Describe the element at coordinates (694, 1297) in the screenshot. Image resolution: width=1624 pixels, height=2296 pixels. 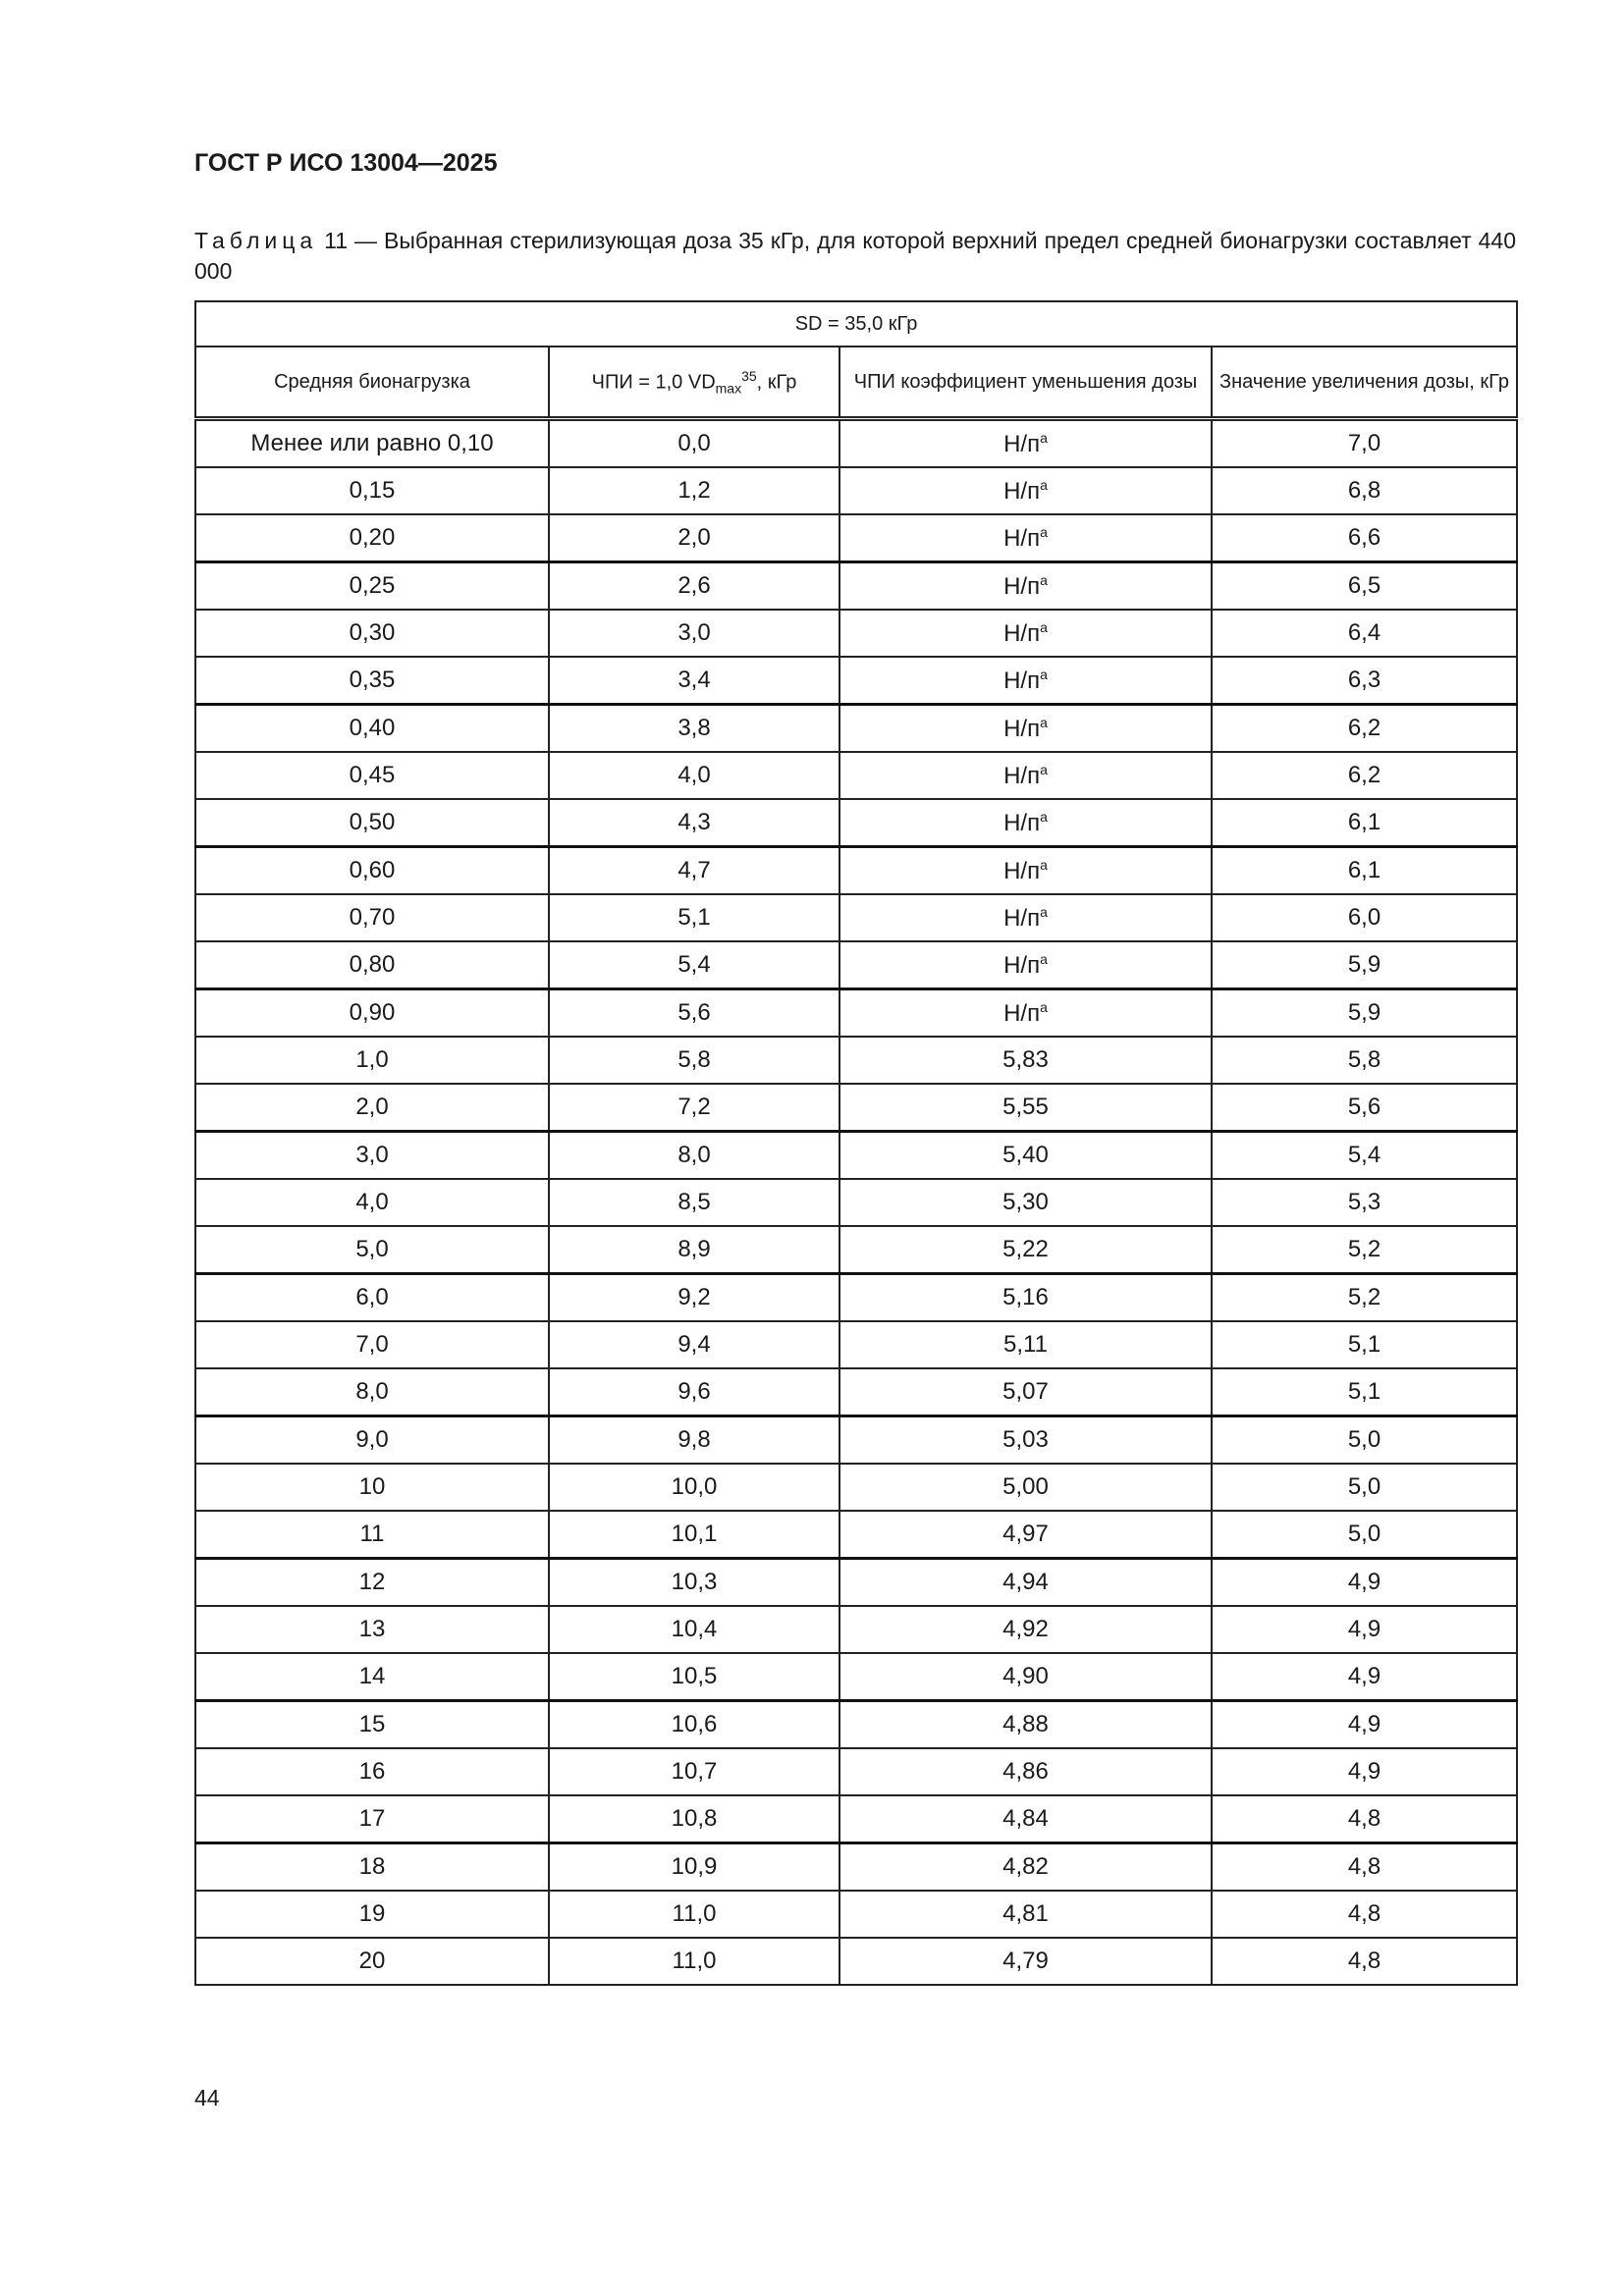
I see `table-cell: 9,2` at that location.